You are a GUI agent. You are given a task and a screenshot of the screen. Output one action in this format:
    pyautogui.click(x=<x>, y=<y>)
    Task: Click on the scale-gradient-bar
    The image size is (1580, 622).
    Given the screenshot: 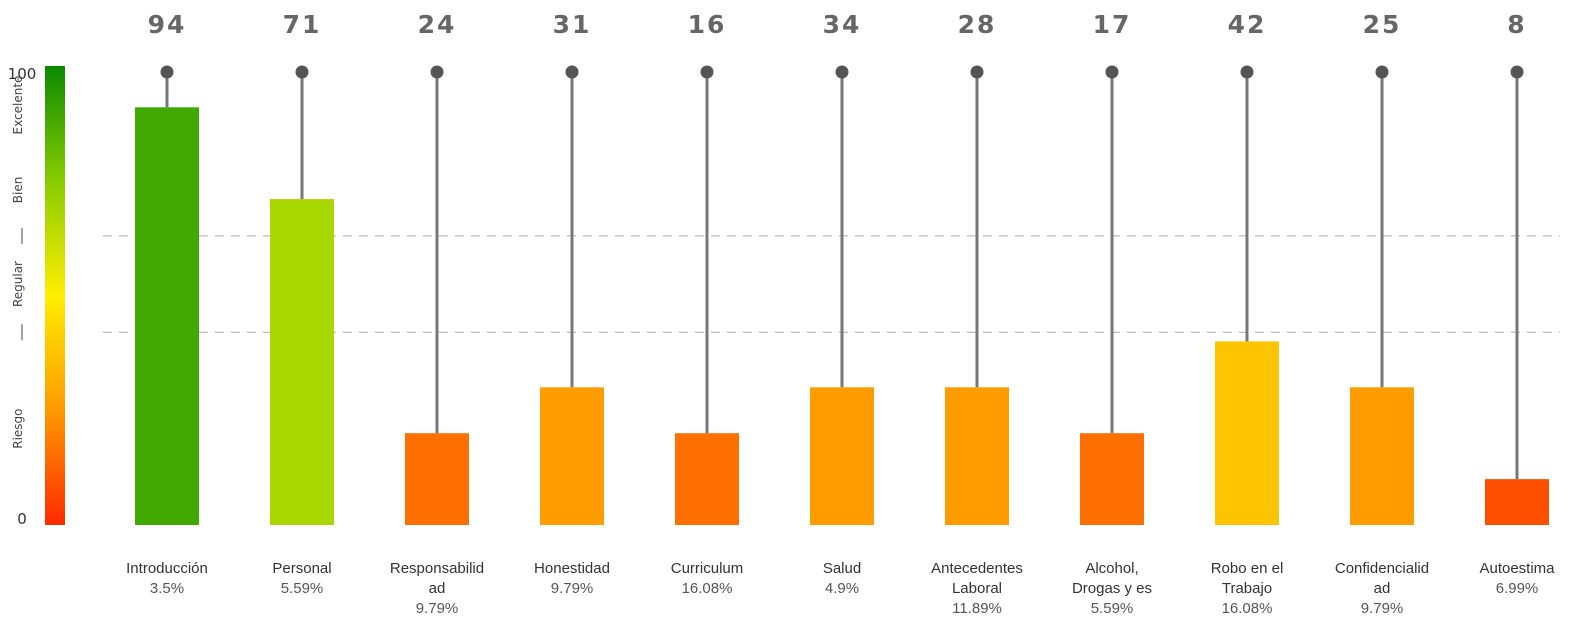 What is the action you would take?
    pyautogui.click(x=55, y=295)
    